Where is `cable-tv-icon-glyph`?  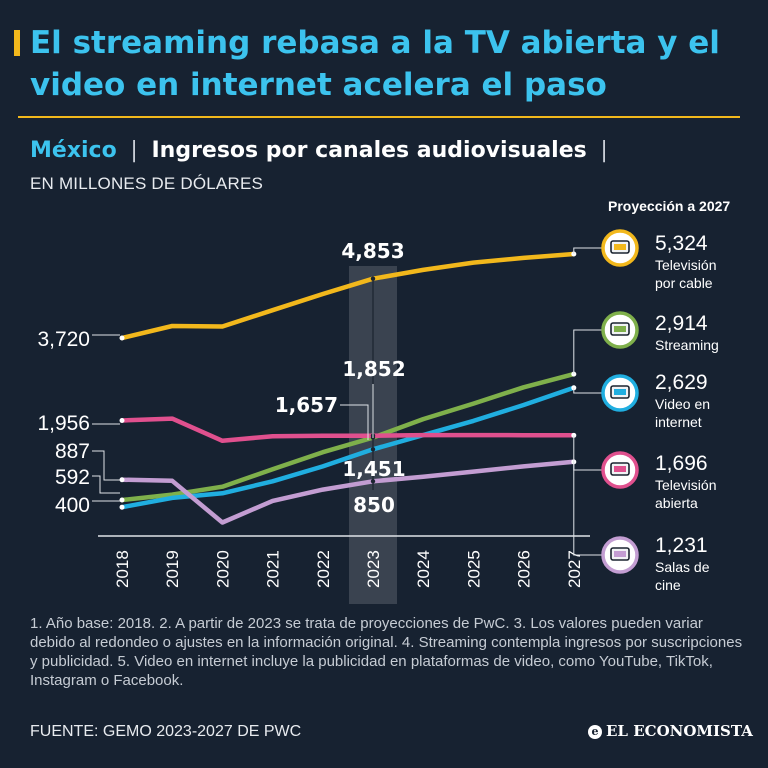 cable-tv-icon-glyph is located at coordinates (620, 247).